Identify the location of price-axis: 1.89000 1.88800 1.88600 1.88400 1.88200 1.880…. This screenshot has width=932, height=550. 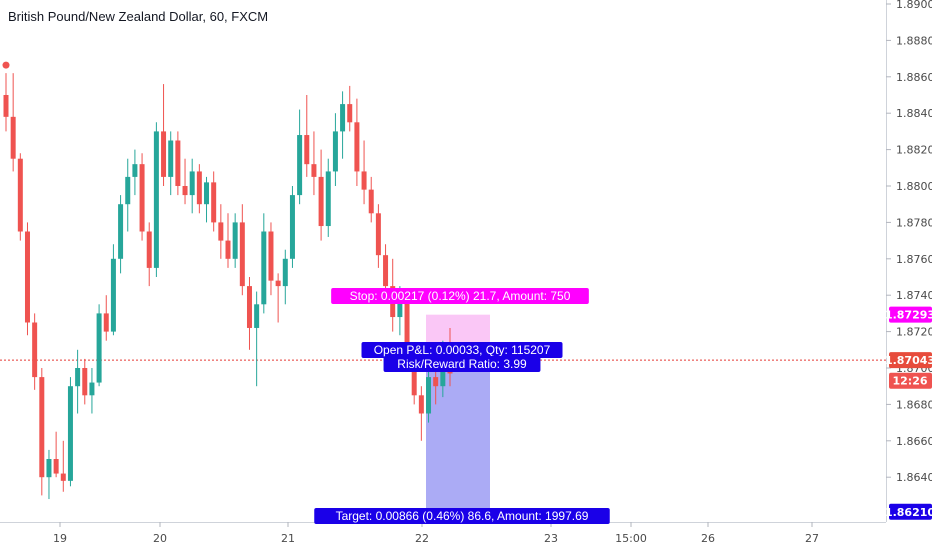
(909, 242).